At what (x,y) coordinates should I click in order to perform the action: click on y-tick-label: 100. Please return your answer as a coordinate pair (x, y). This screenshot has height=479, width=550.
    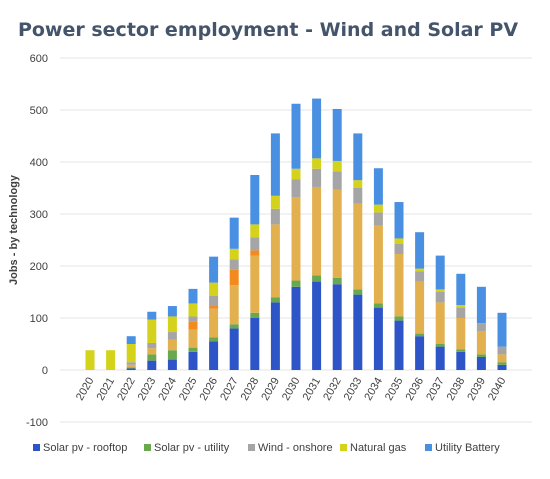
    Looking at the image, I should click on (39, 319).